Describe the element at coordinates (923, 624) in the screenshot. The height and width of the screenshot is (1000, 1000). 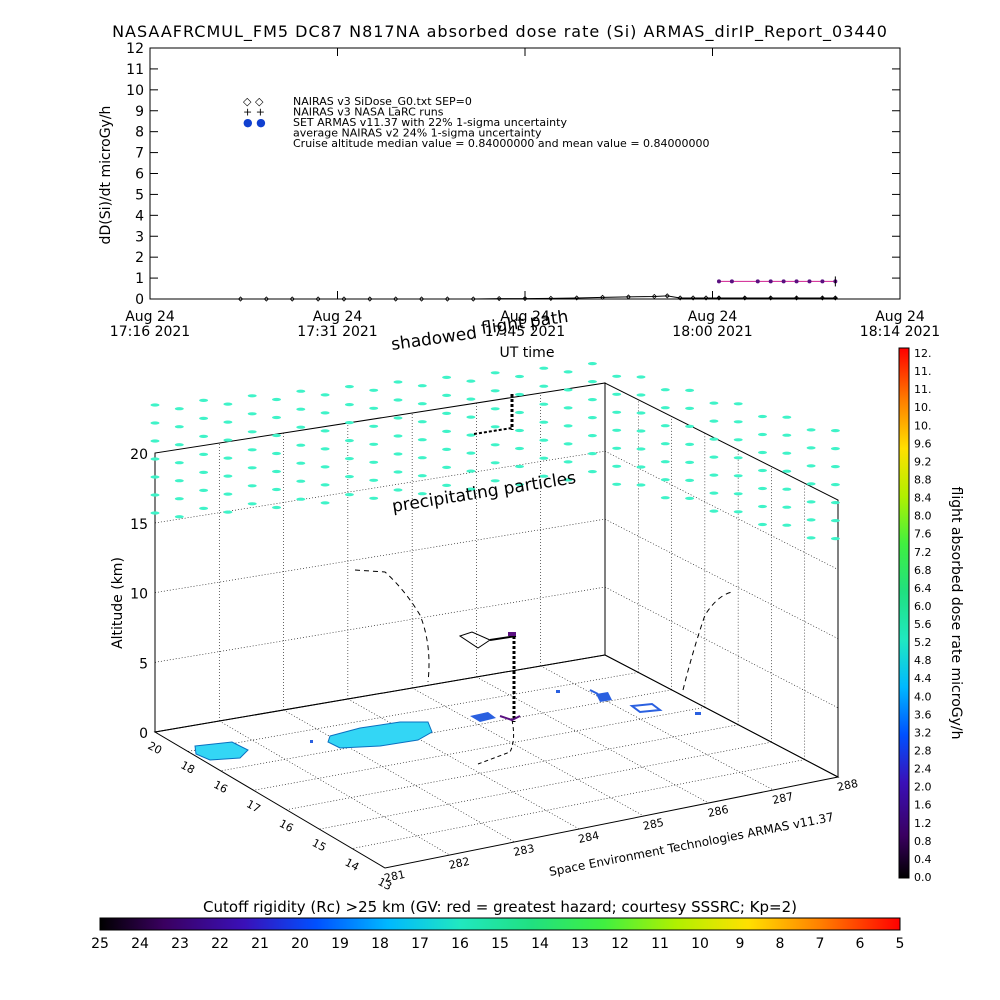
I see `dose-tick-label: 5.6` at that location.